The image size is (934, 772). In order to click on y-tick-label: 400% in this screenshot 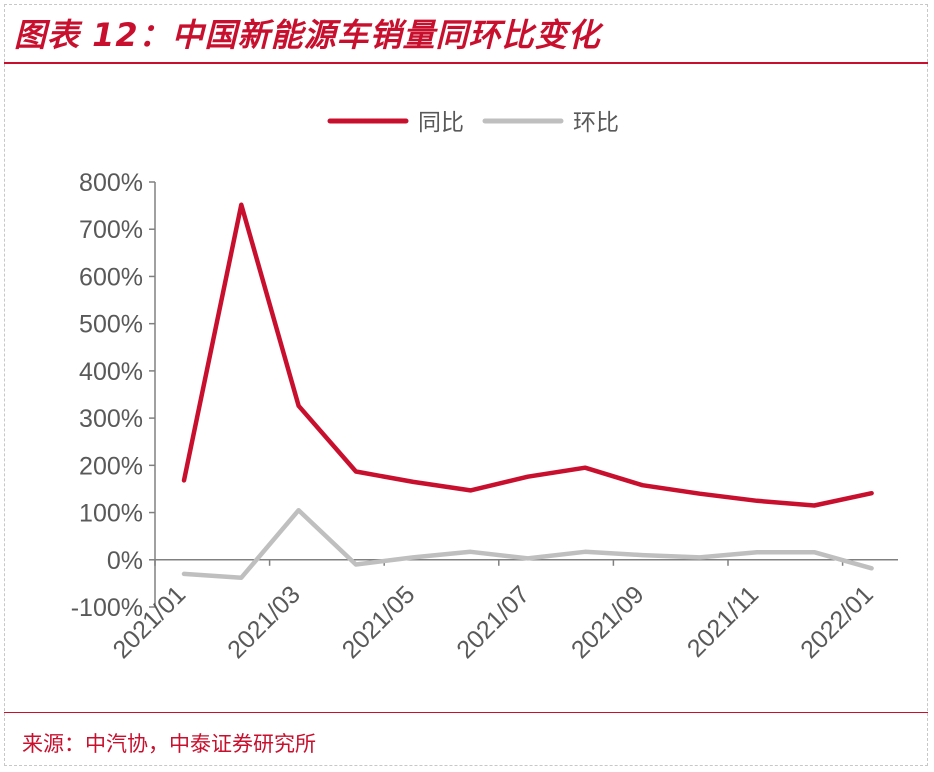, I will do `click(111, 372)`.